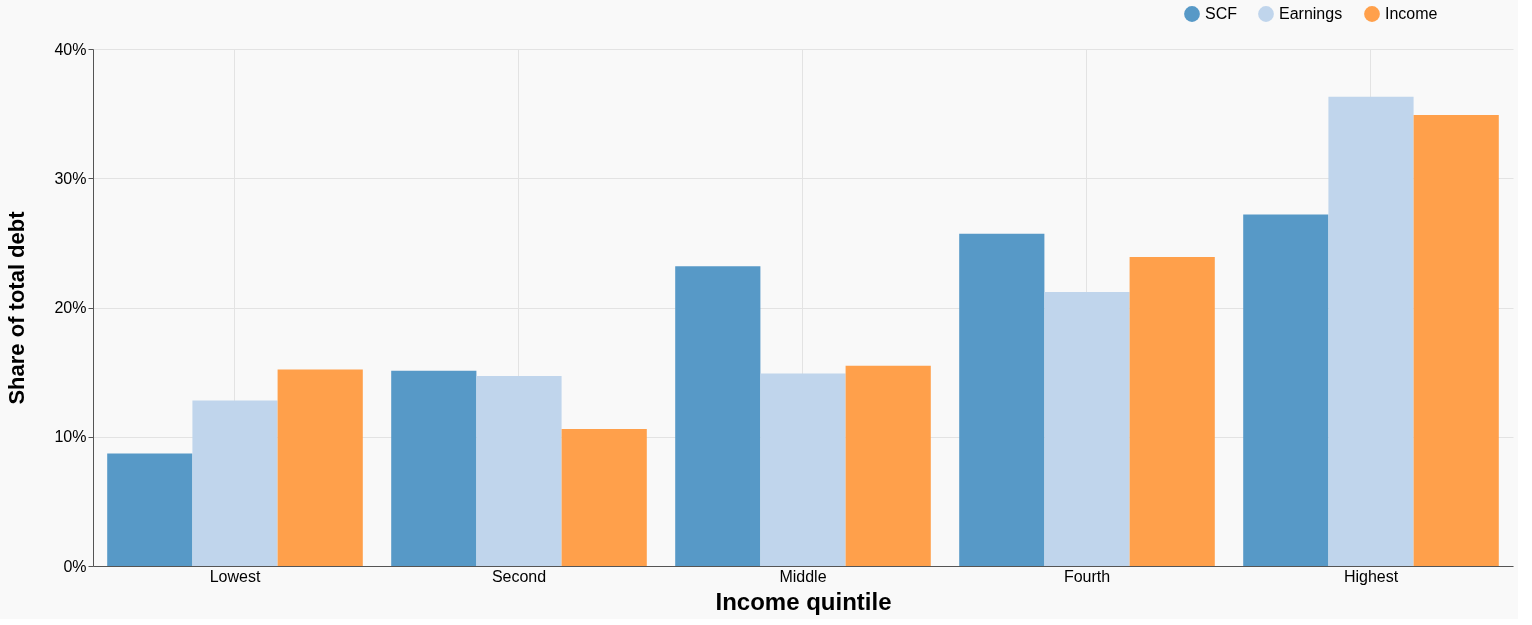 Image resolution: width=1532 pixels, height=625 pixels. What do you see at coordinates (803, 601) in the screenshot?
I see `x-axis-title: Income quintile` at bounding box center [803, 601].